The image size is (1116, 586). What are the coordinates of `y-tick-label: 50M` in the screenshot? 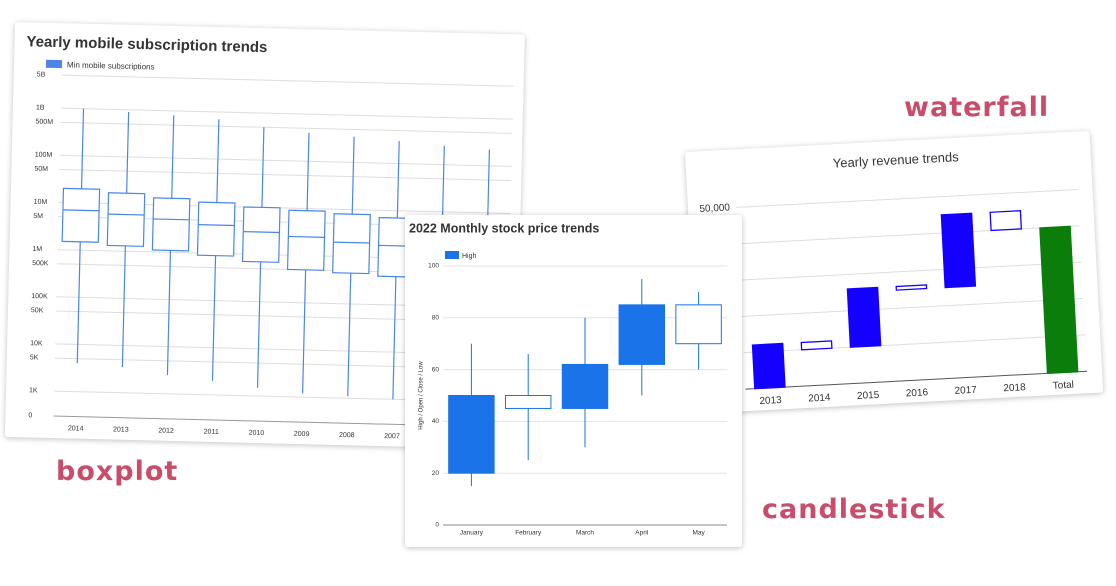 It's located at (41, 169).